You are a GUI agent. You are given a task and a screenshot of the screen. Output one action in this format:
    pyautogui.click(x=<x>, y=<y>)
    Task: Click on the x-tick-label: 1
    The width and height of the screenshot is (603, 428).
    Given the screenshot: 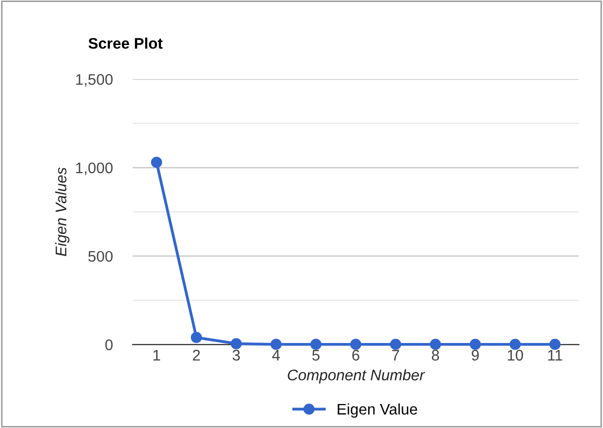 What is the action you would take?
    pyautogui.click(x=156, y=355)
    